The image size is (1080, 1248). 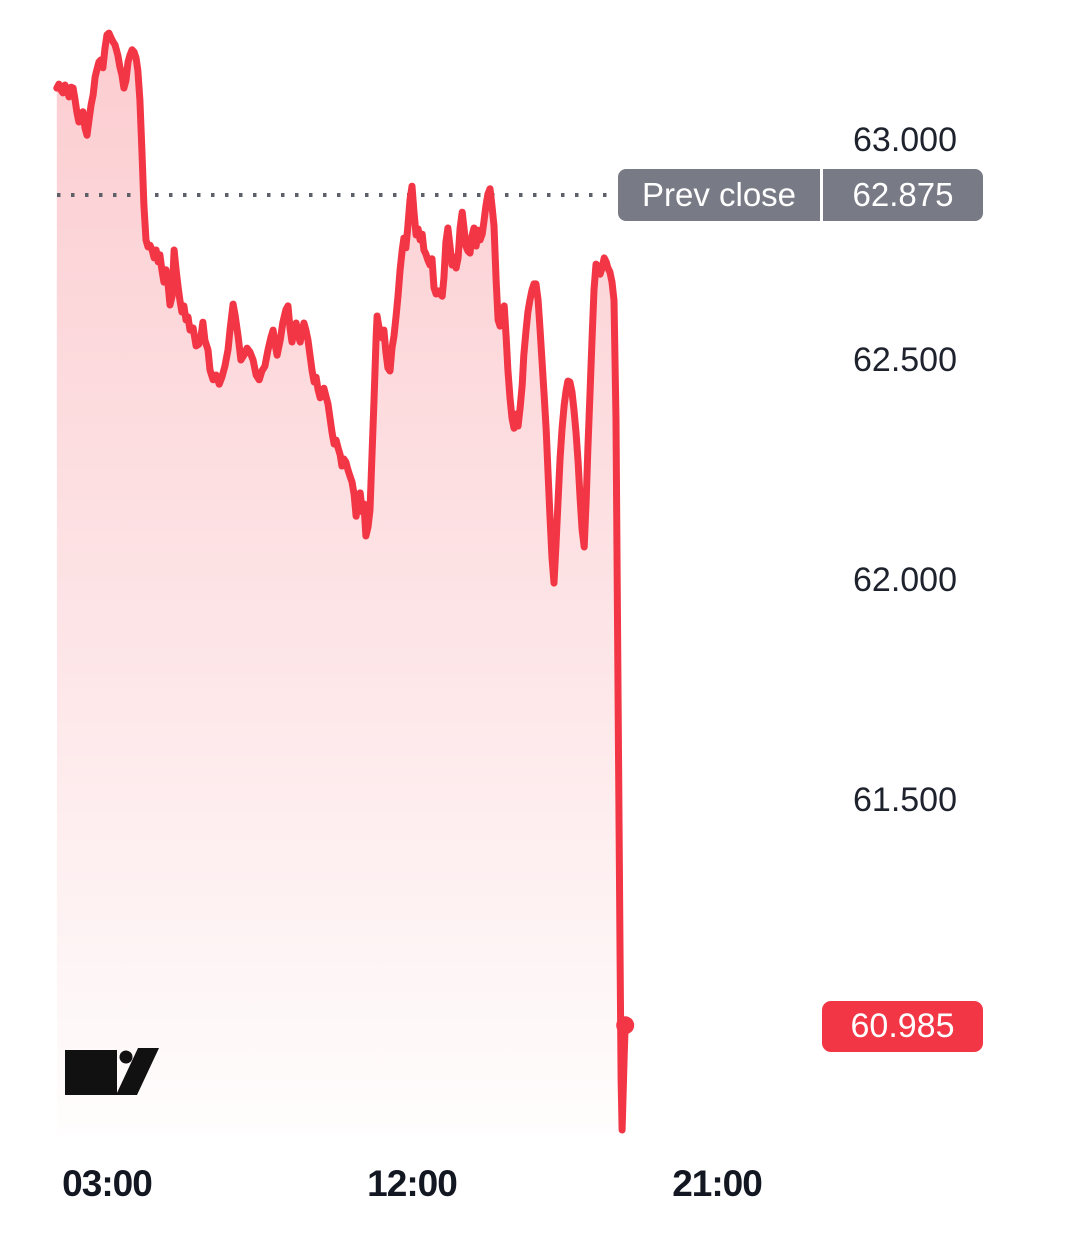 I want to click on tradingview-logo, so click(x=113, y=1073).